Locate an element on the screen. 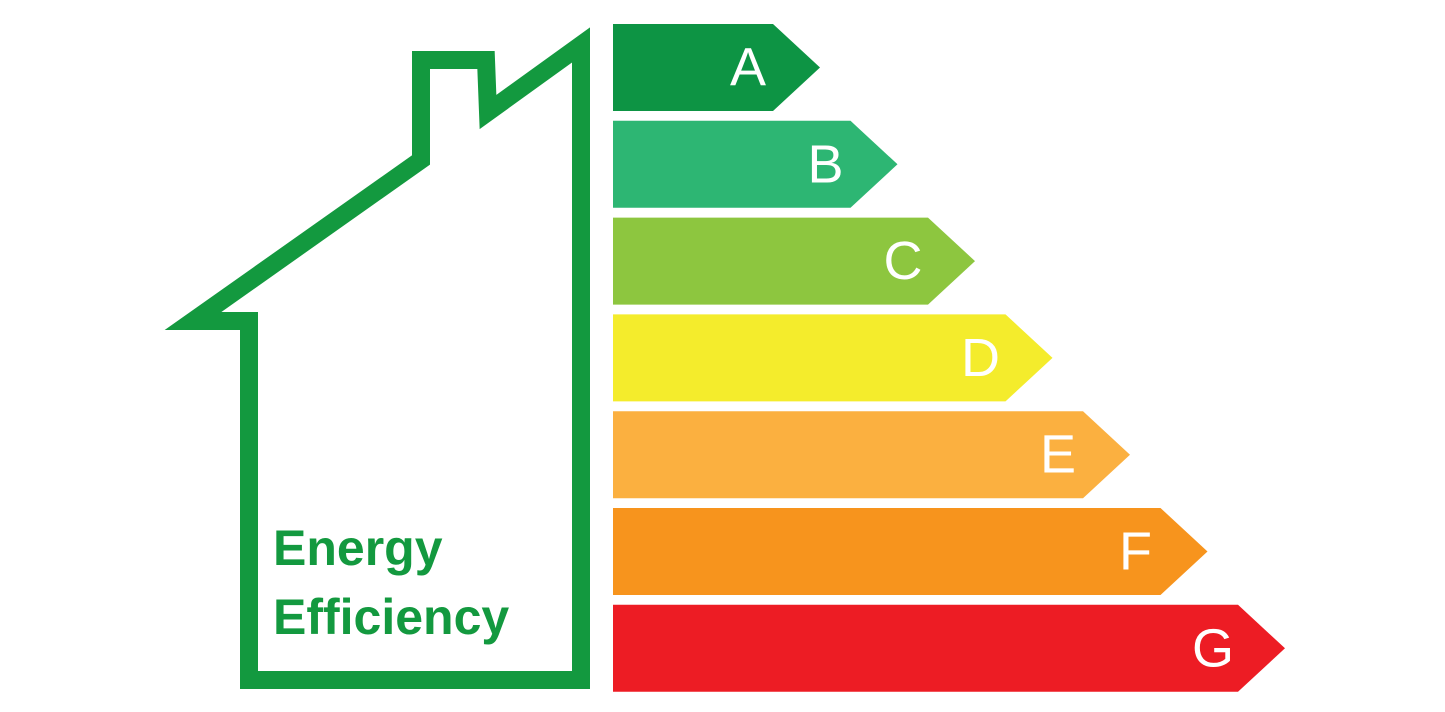  rating-letter: A is located at coordinates (748, 68).